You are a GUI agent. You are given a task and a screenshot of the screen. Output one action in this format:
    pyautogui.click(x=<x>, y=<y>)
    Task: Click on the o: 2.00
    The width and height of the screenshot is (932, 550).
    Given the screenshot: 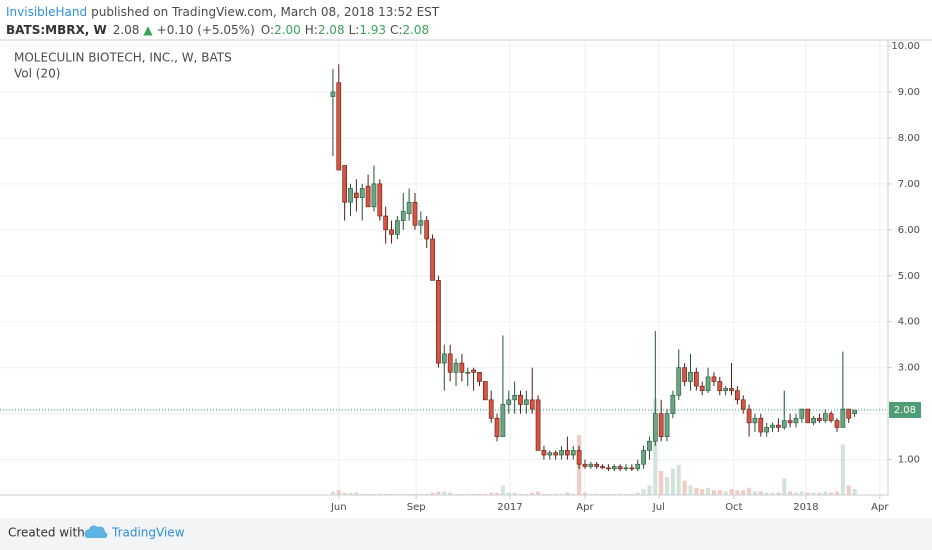 What is the action you would take?
    pyautogui.click(x=287, y=30)
    